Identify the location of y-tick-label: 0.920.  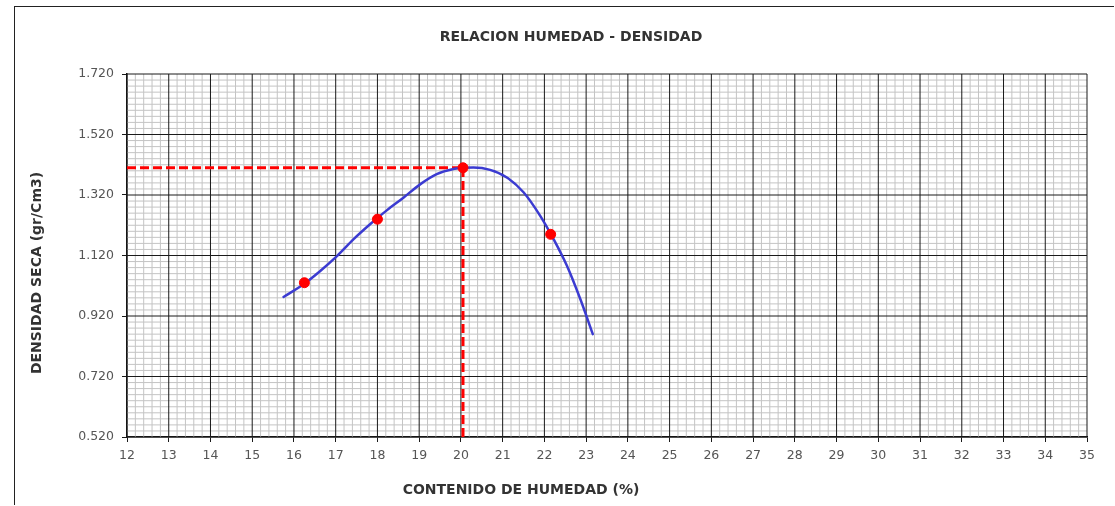
(96, 315).